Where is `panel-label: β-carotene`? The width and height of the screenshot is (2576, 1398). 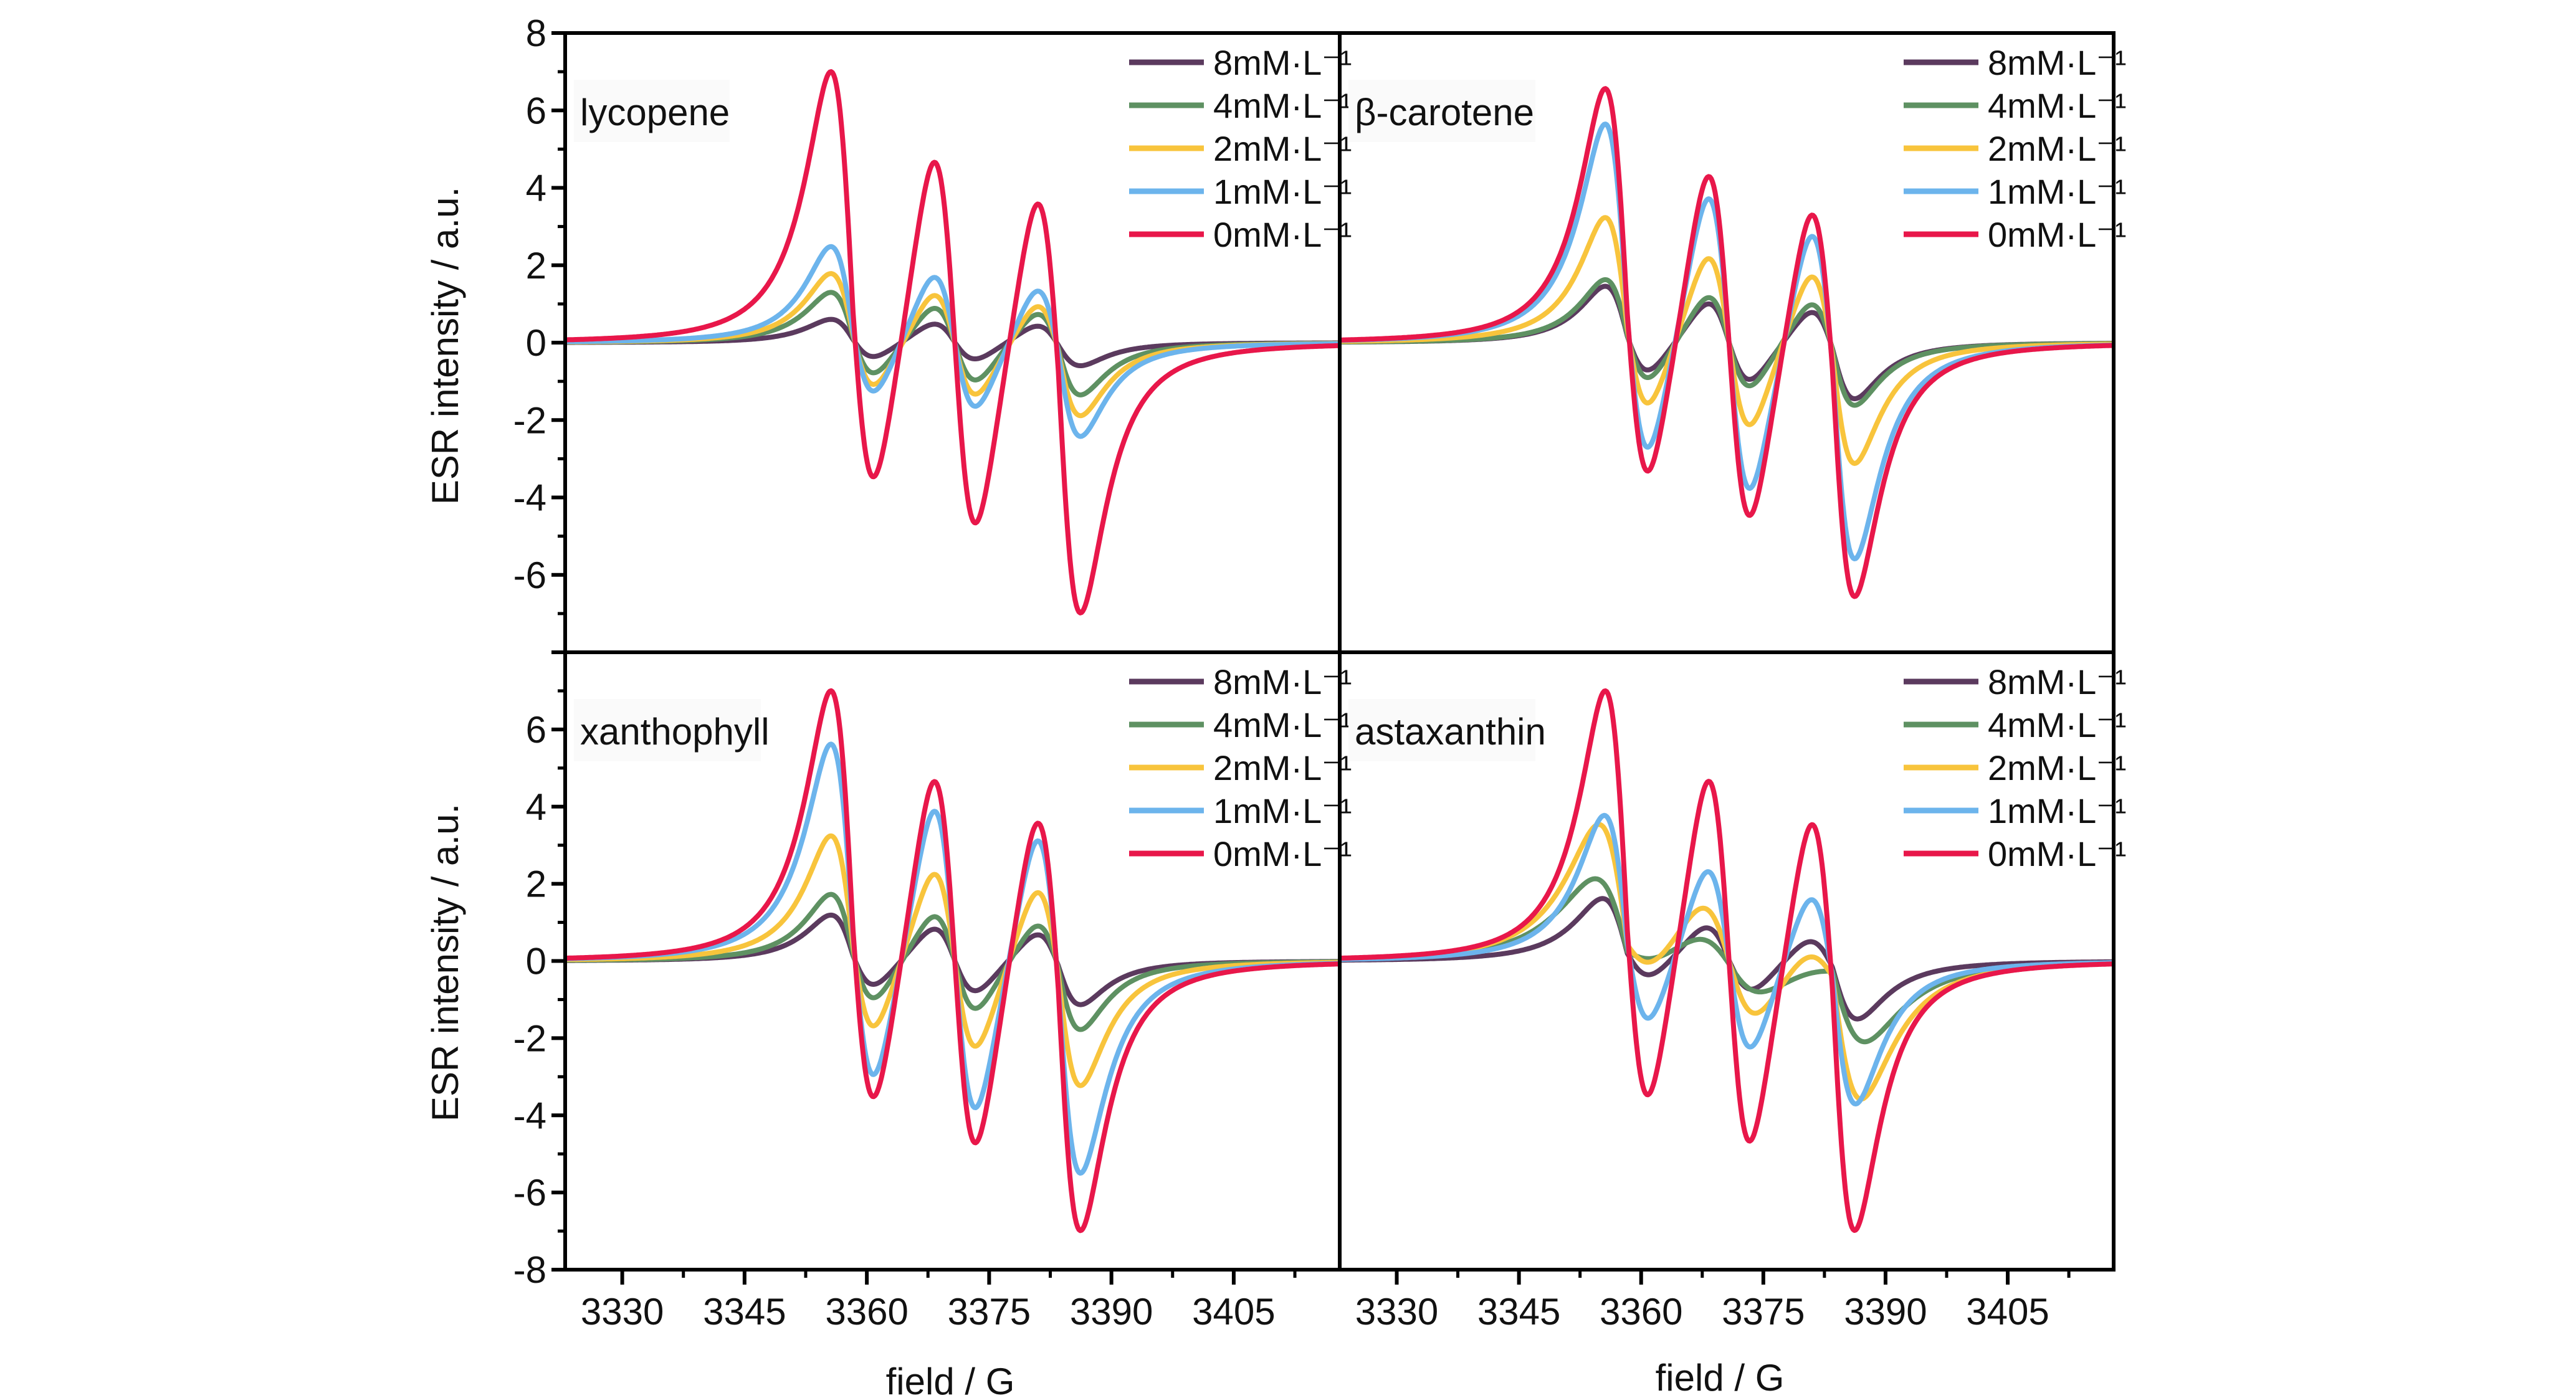 panel-label: β-carotene is located at coordinates (1445, 113).